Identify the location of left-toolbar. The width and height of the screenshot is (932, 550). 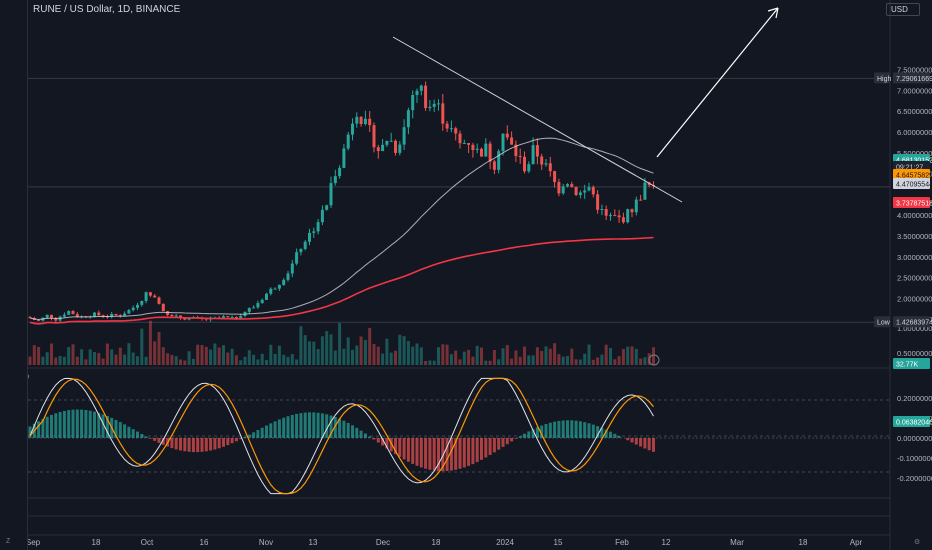
(14, 275).